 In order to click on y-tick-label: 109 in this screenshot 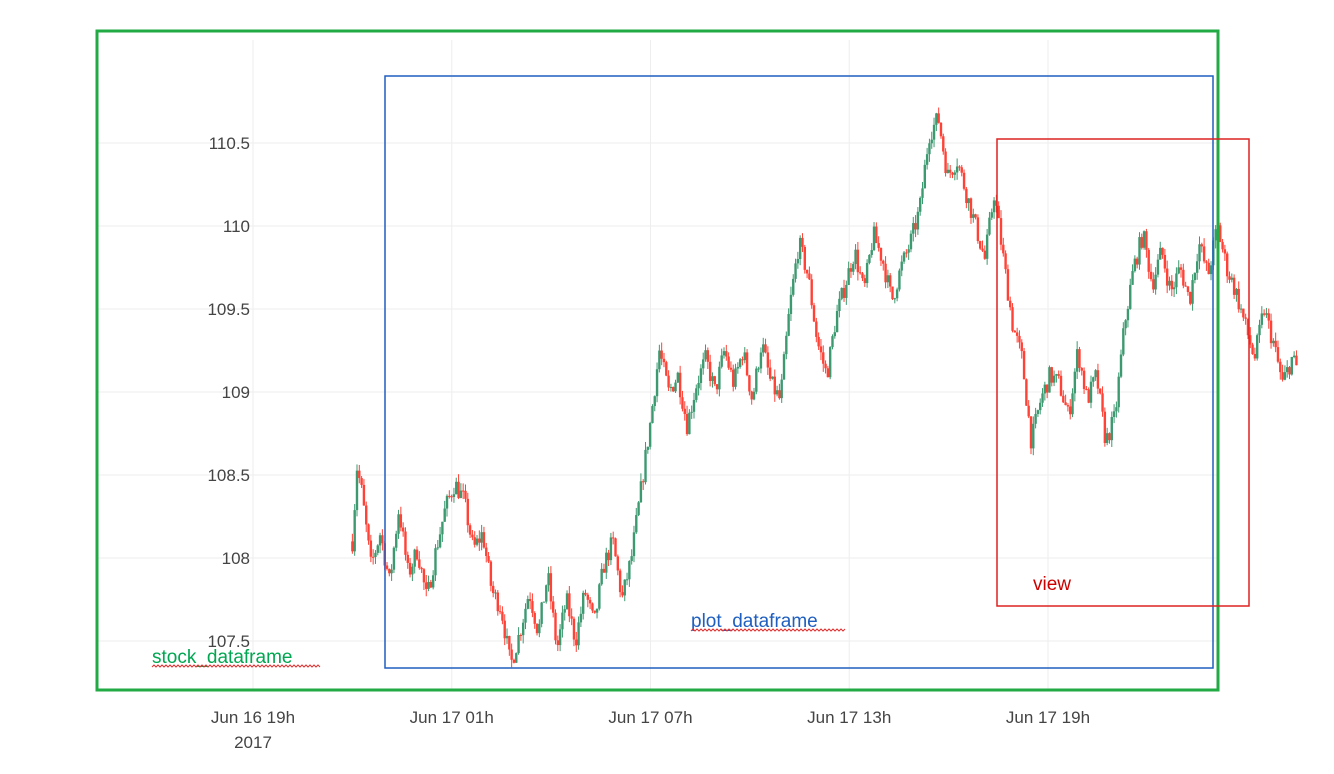, I will do `click(236, 392)`.